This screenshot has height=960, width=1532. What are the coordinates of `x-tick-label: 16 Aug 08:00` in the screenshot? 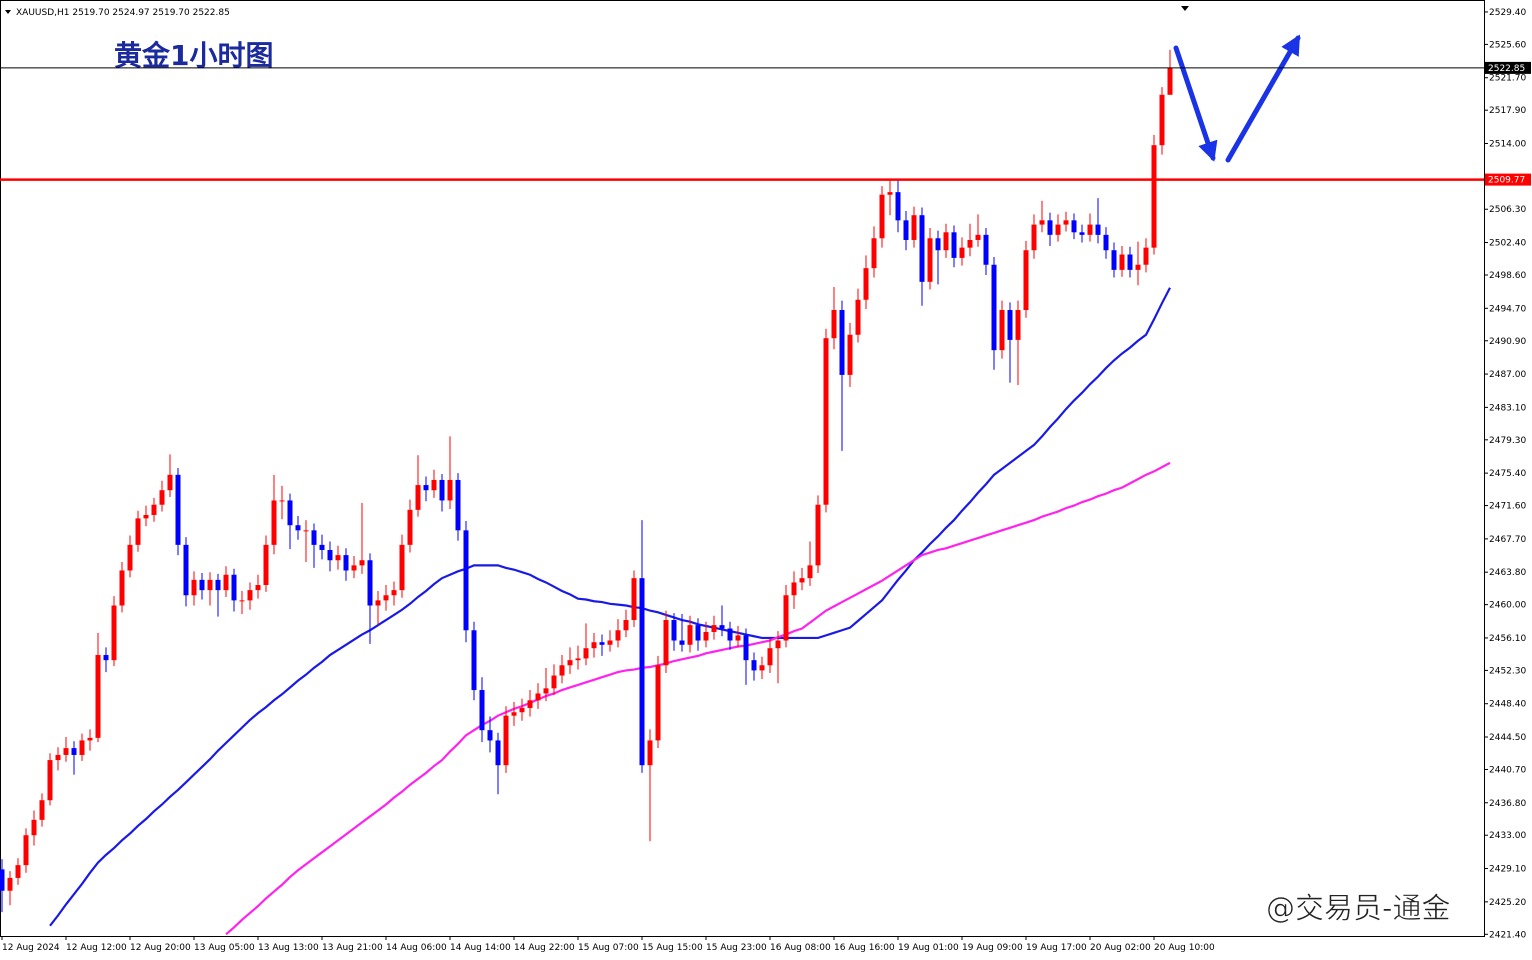 It's located at (800, 948).